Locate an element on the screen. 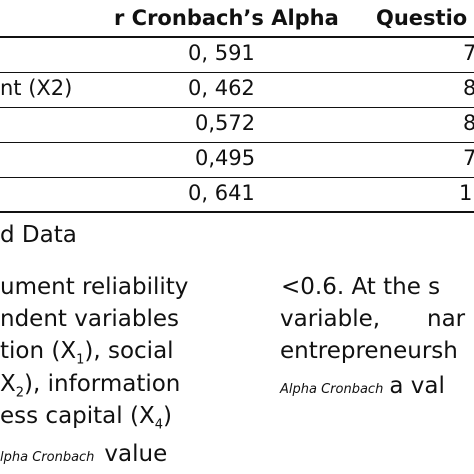 This screenshot has width=474, height=474. text-line: <0.6. At the s is located at coordinates (361, 287).